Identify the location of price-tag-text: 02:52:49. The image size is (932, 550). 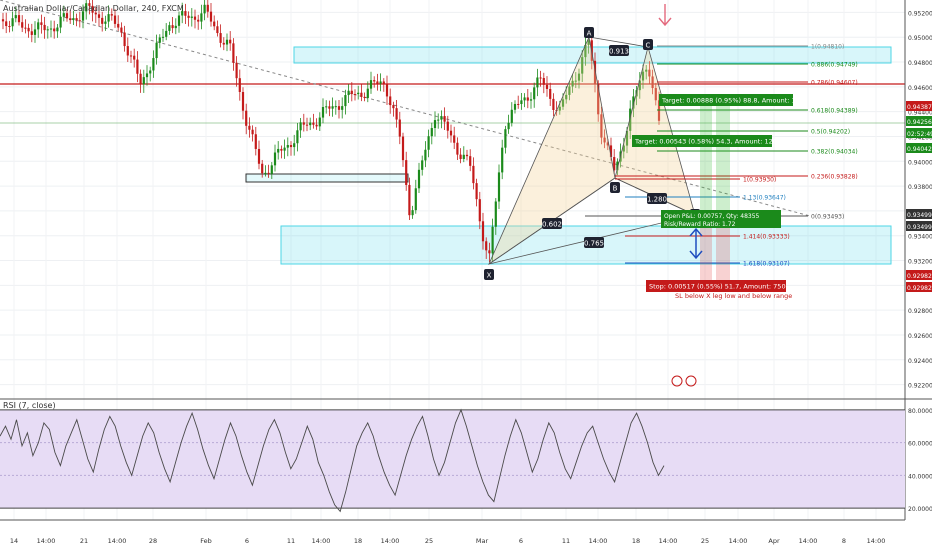
(919, 134).